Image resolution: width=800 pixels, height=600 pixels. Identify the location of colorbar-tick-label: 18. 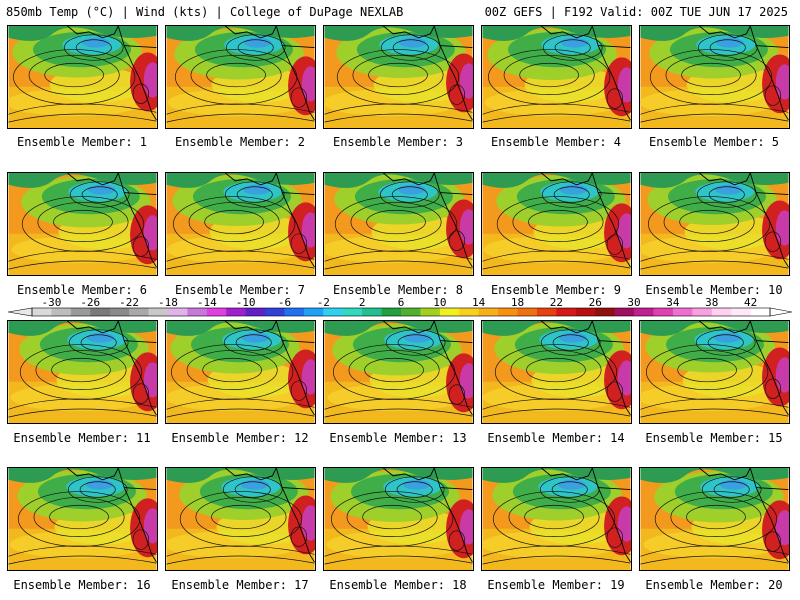
(517, 302).